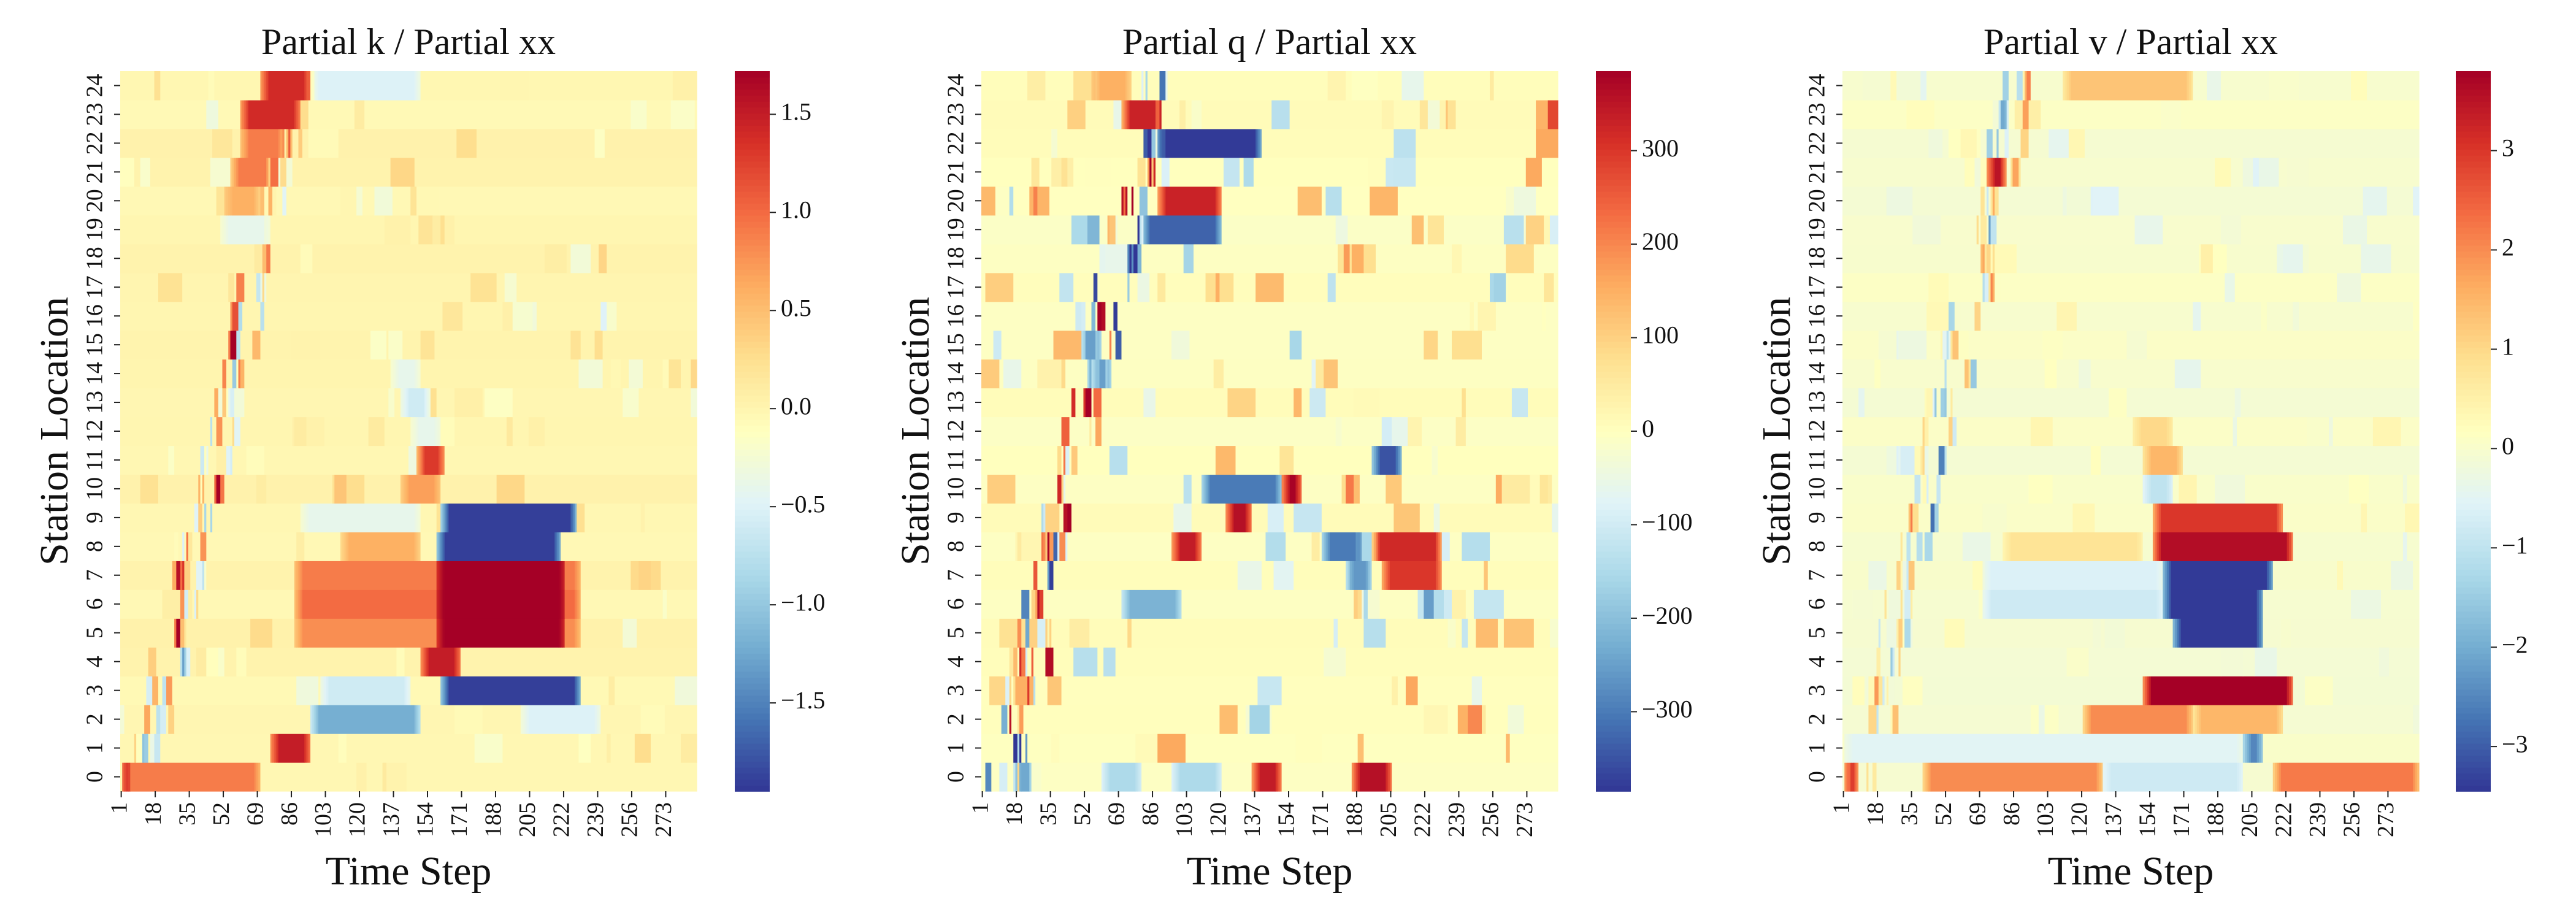 This screenshot has height=920, width=2576. I want to click on colorbar-tick-label: 3, so click(2508, 148).